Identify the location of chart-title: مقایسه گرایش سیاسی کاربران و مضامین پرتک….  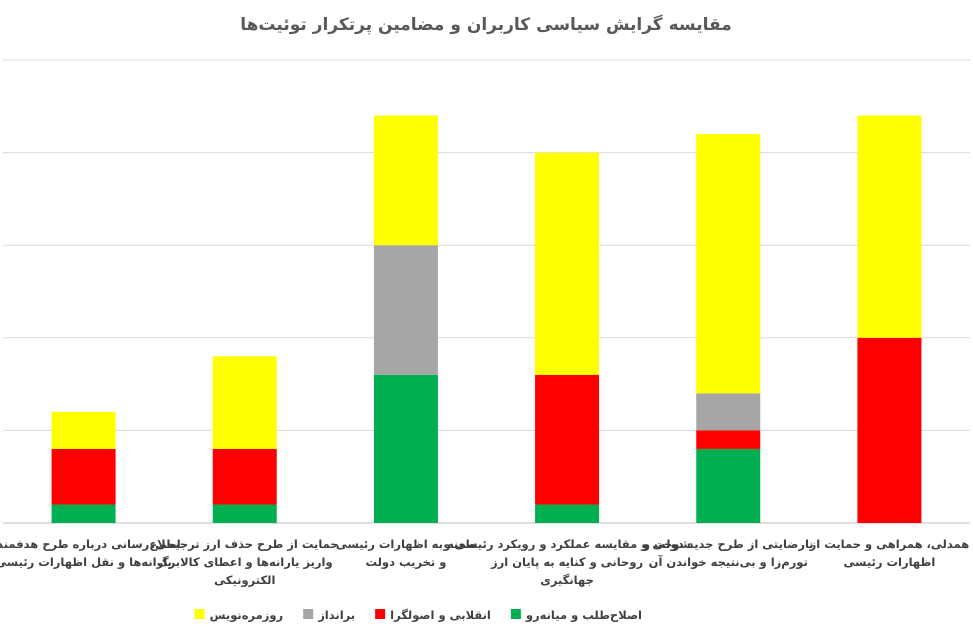
(486, 24).